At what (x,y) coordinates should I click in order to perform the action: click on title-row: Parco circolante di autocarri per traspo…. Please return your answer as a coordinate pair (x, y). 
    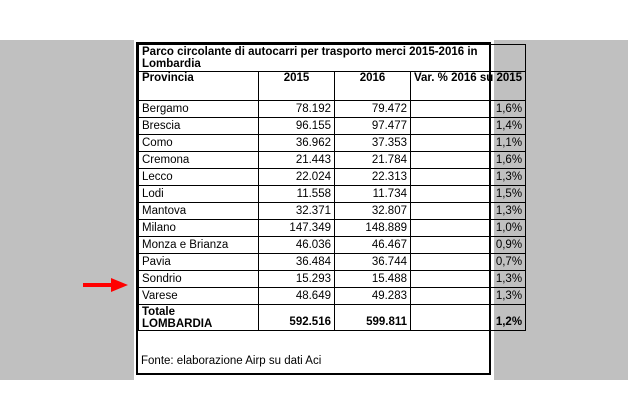
    Looking at the image, I should click on (332, 58).